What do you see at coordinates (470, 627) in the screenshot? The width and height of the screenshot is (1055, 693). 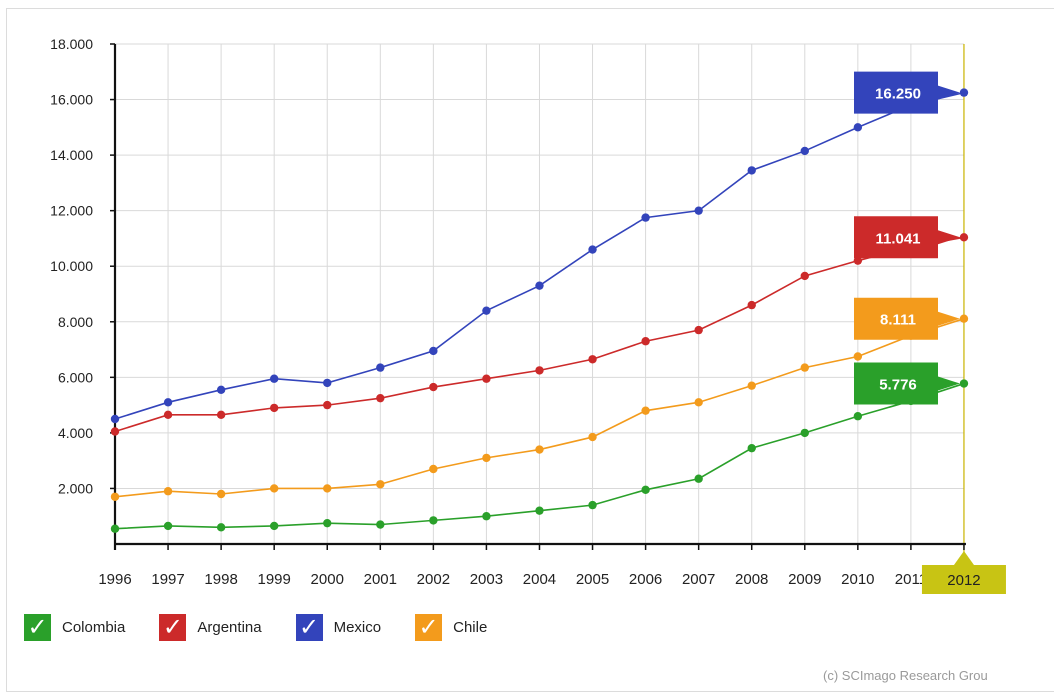 I see `legend-label: Chile` at bounding box center [470, 627].